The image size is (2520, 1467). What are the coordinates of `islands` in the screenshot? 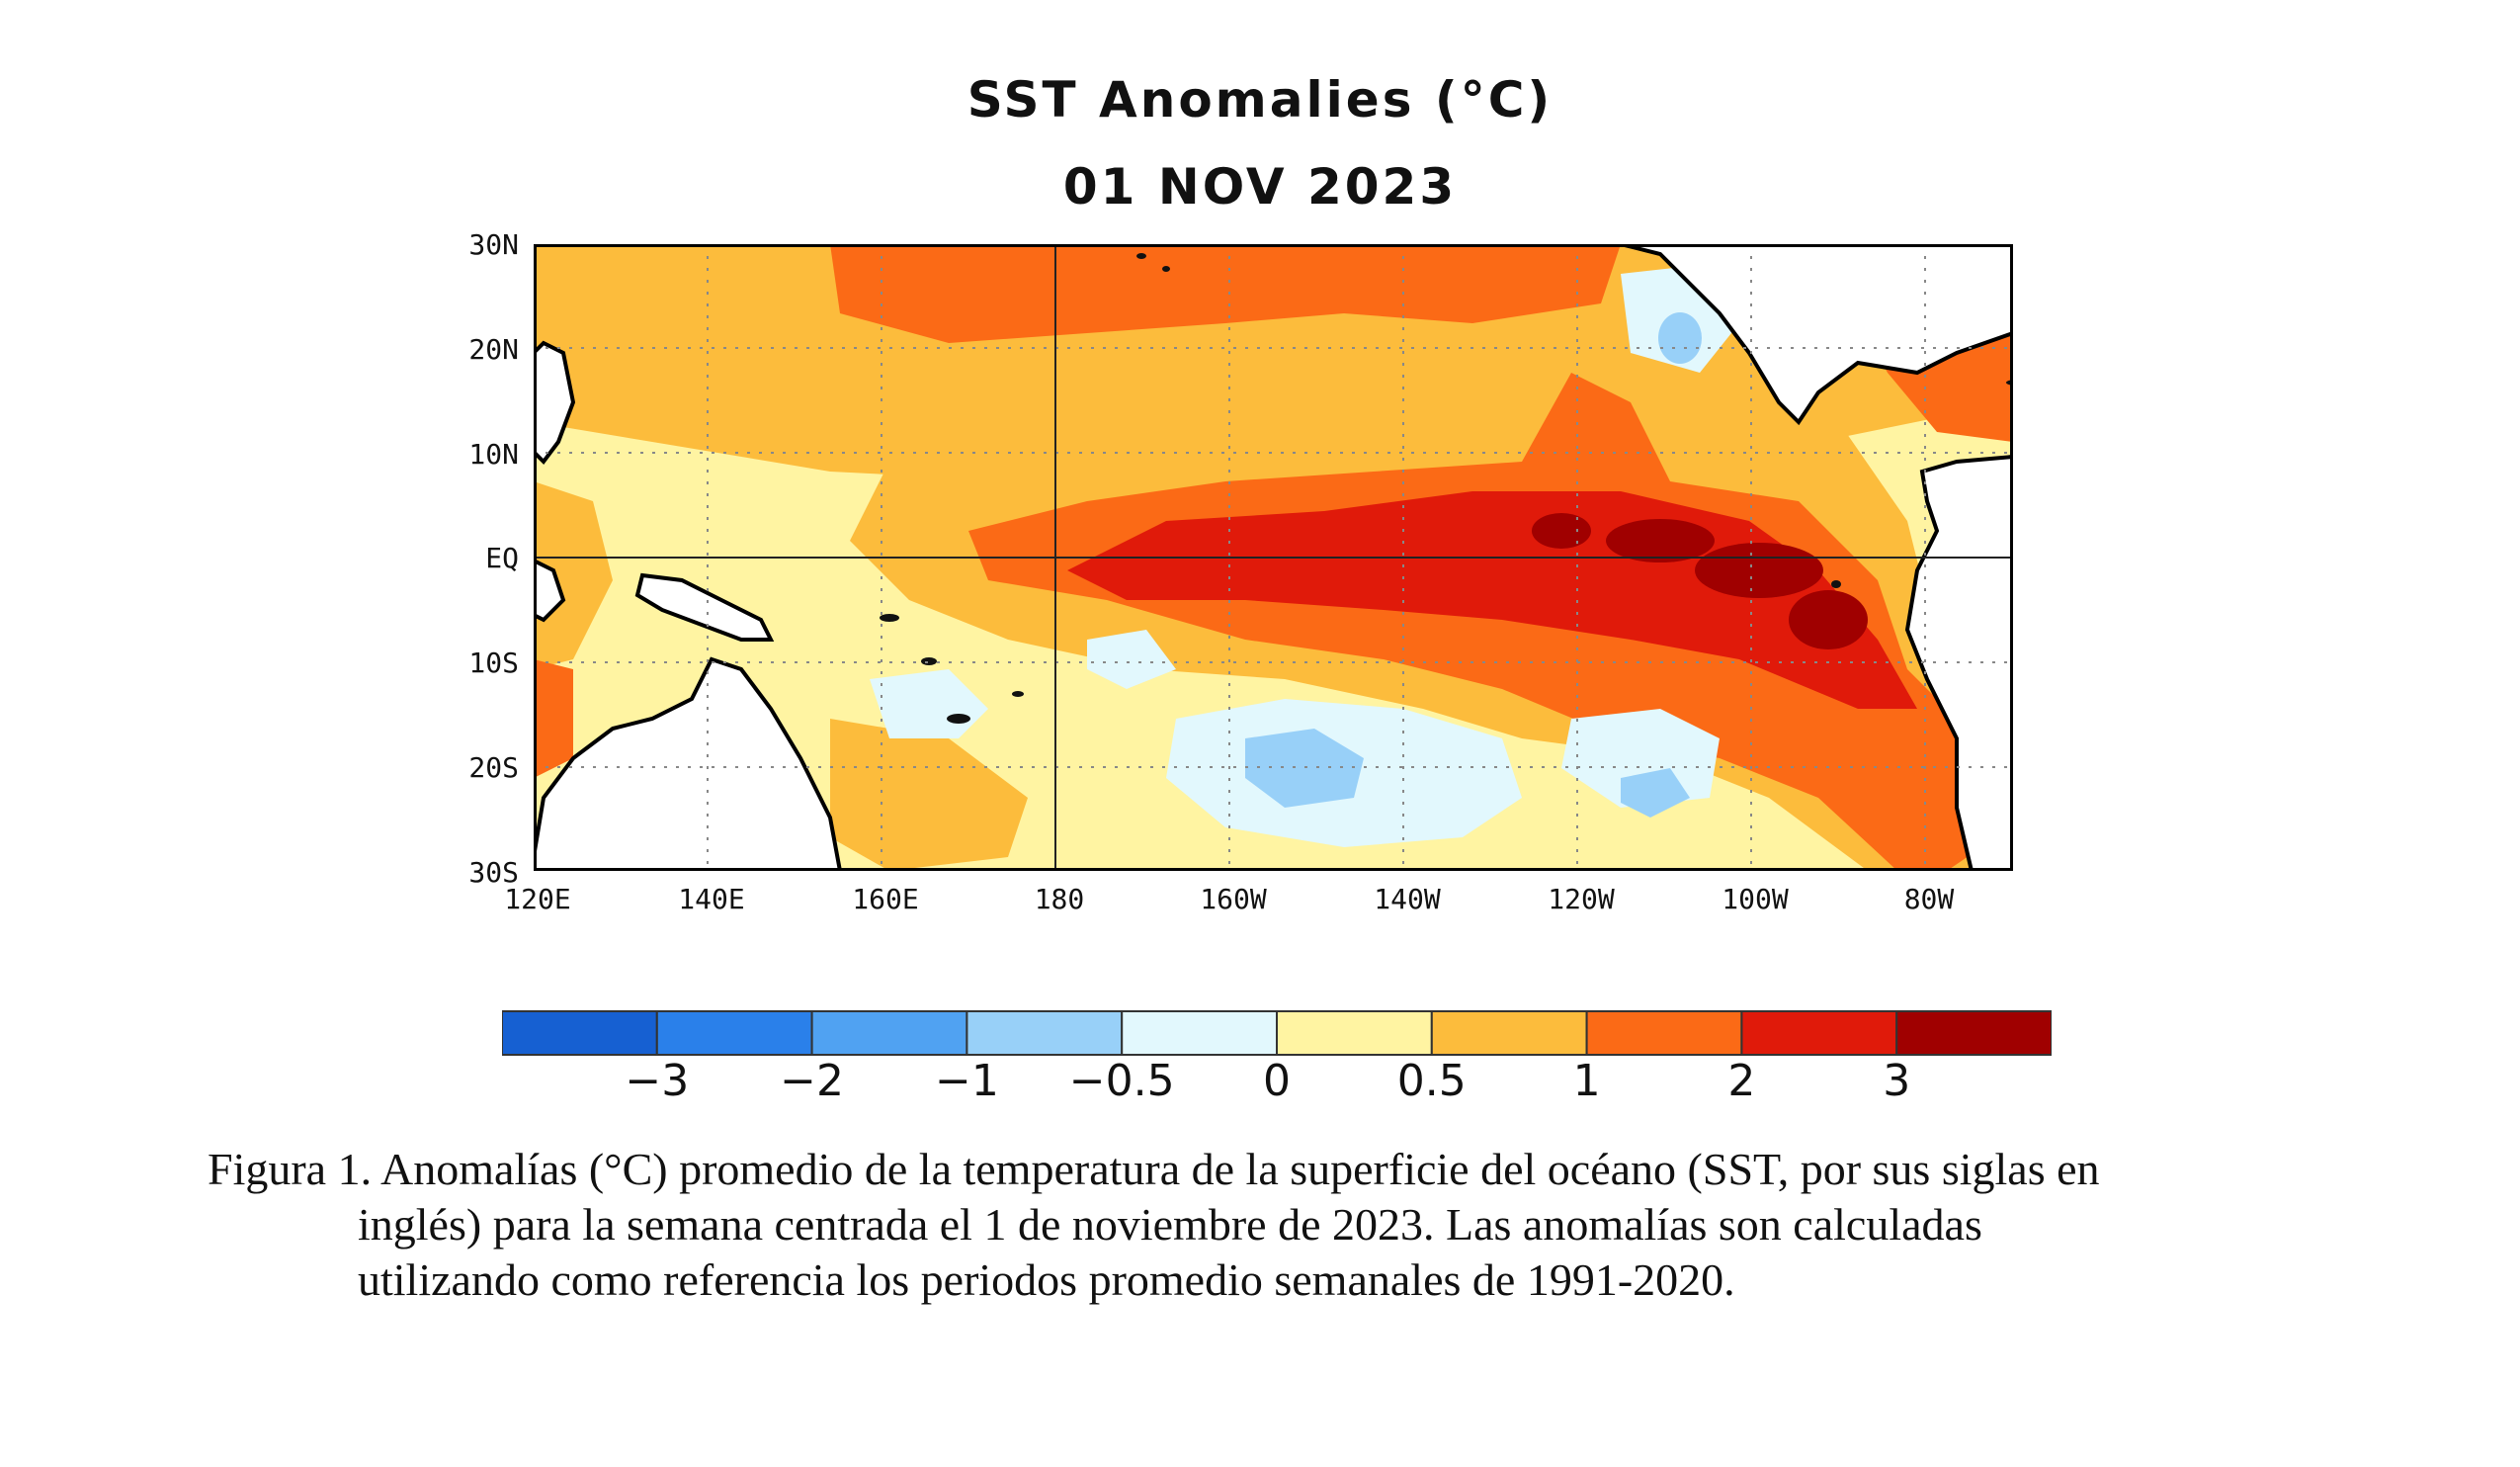 It's located at (1446, 488).